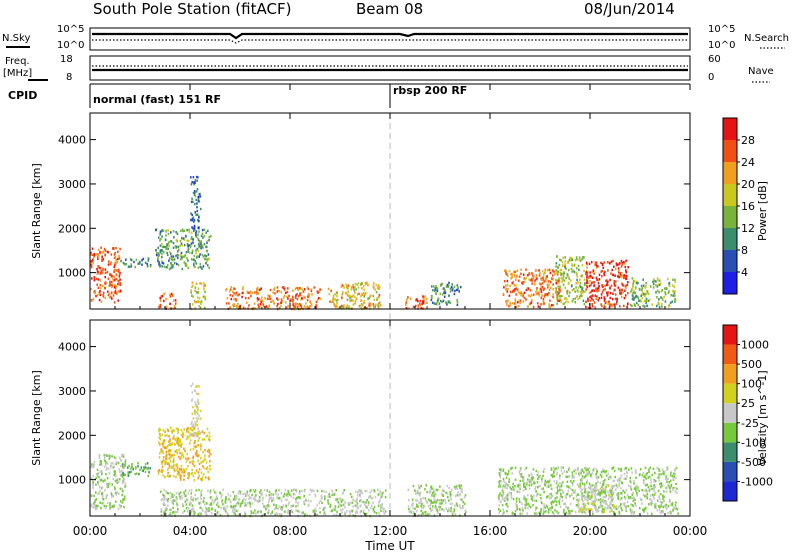  I want to click on colorbar-tick-label: 500, so click(751, 364).